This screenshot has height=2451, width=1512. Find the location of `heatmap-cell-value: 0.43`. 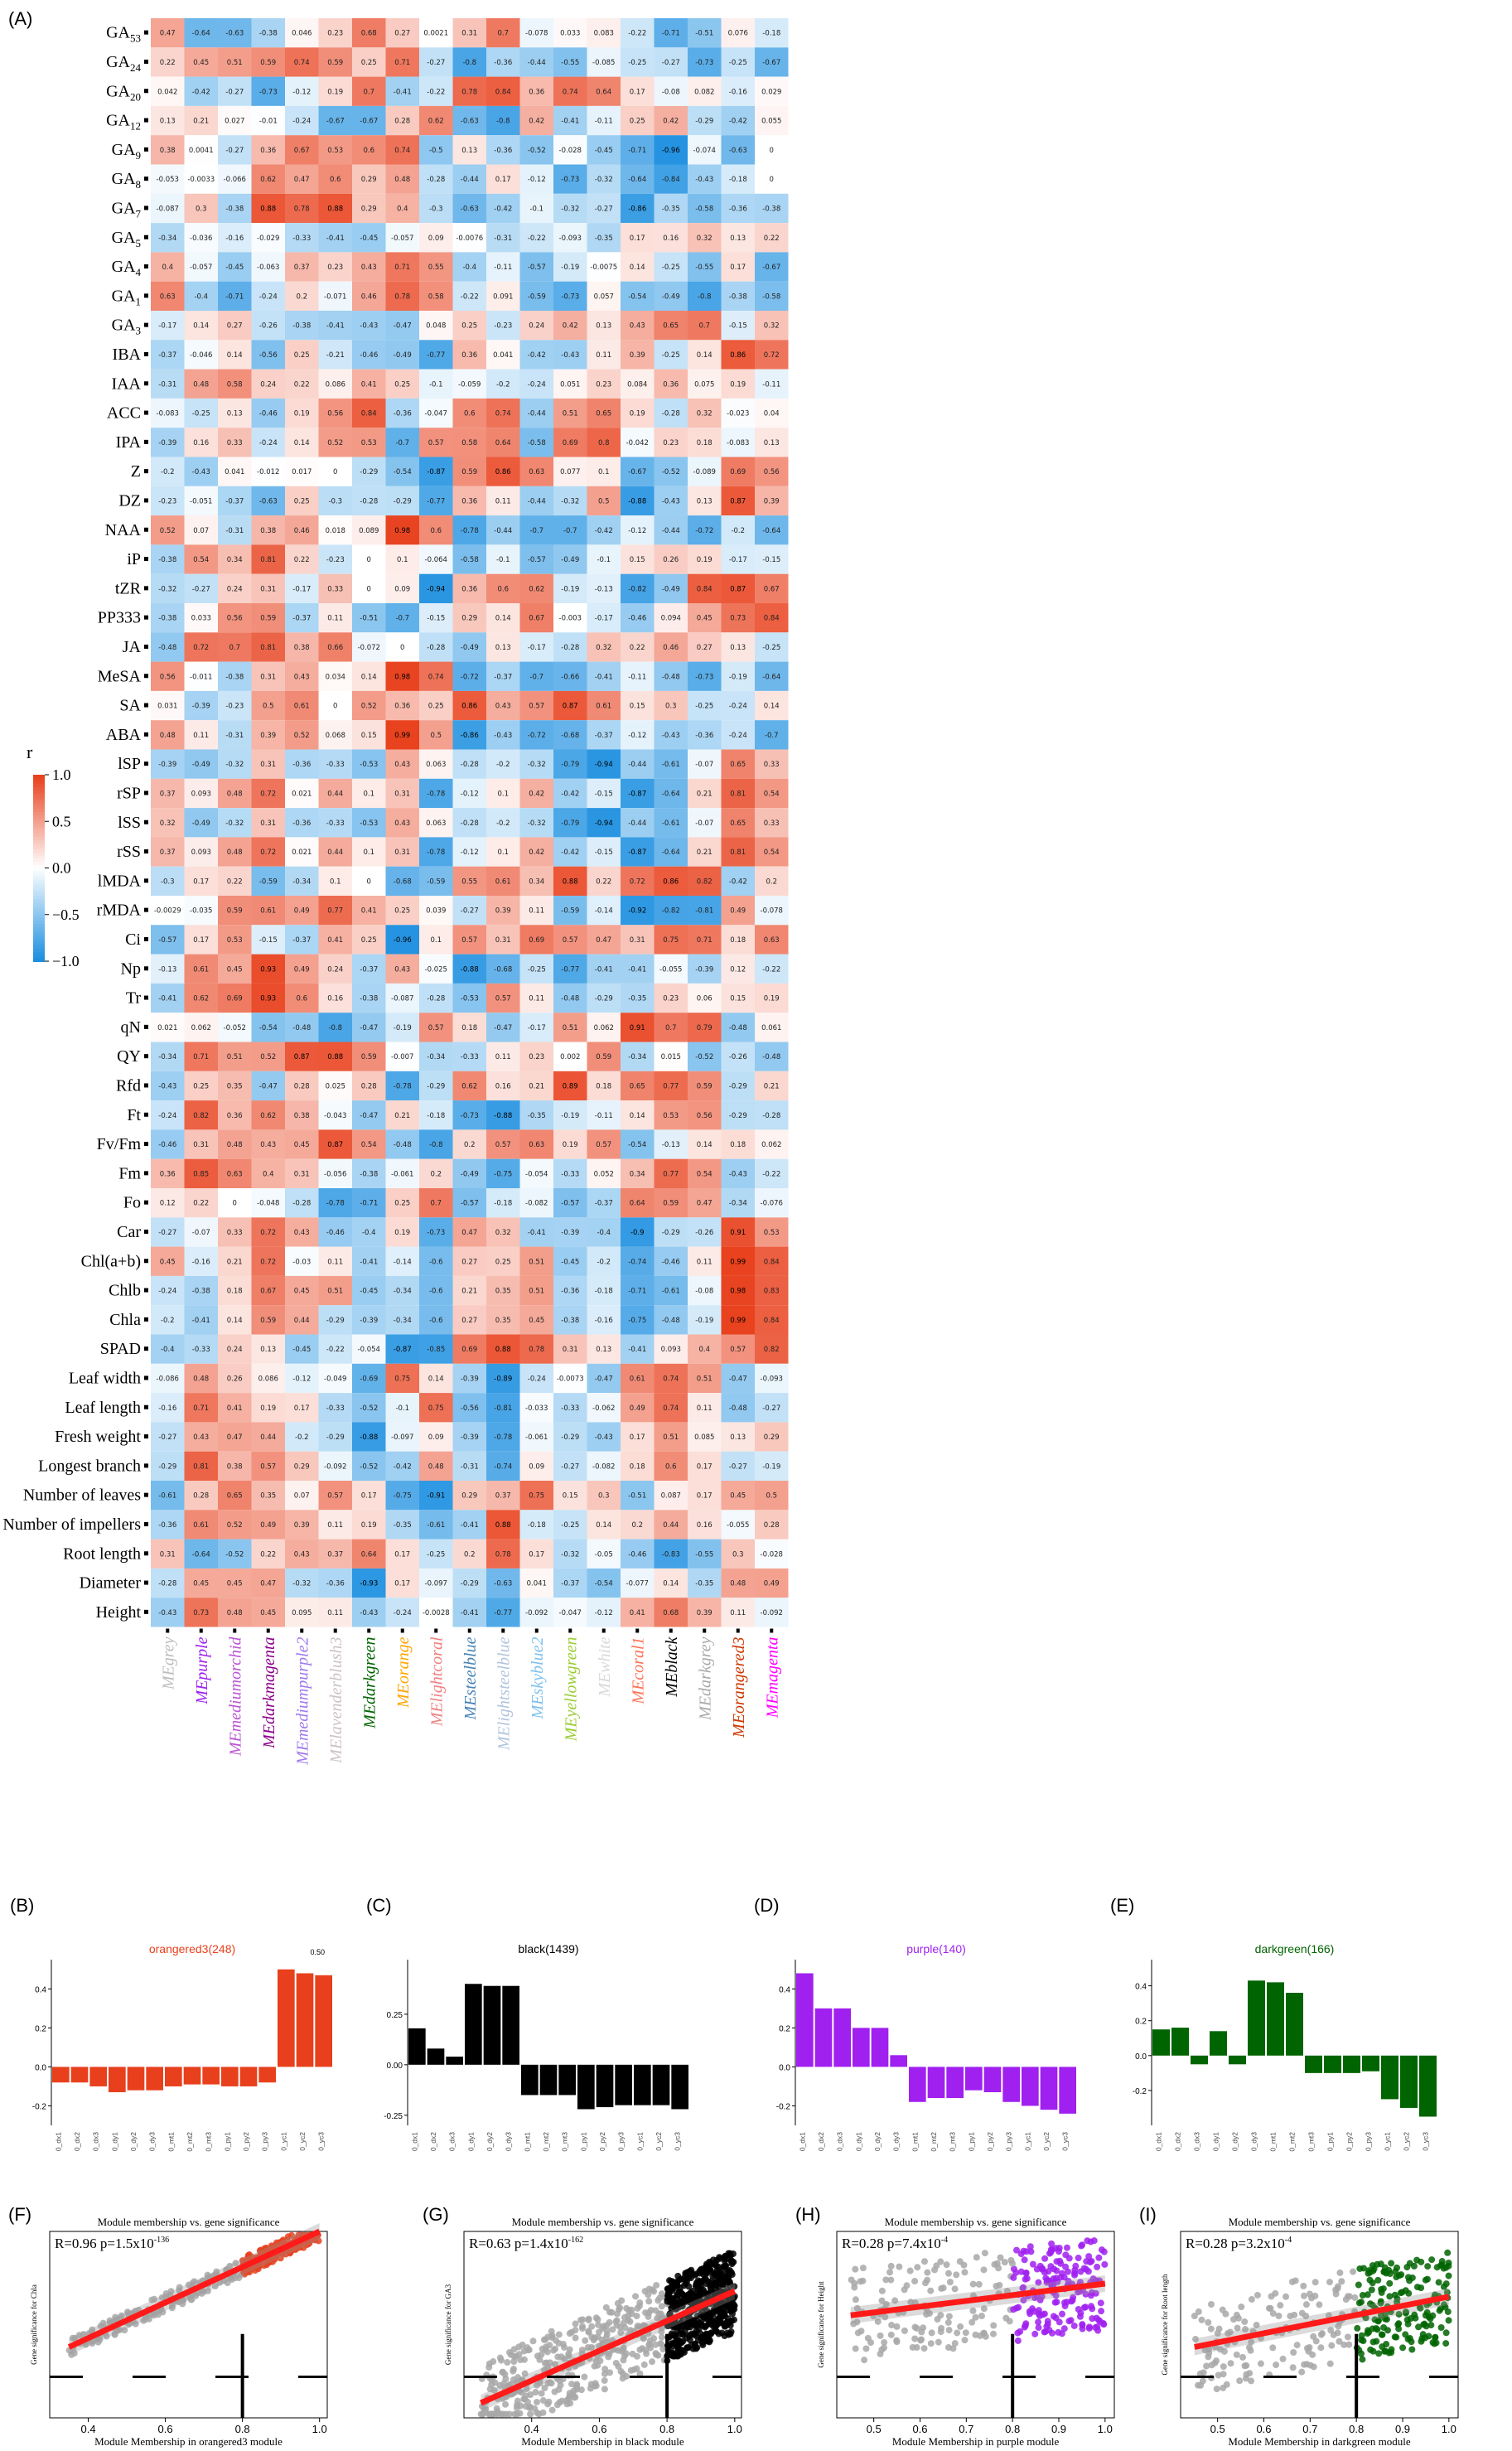

heatmap-cell-value: 0.43 is located at coordinates (302, 677).